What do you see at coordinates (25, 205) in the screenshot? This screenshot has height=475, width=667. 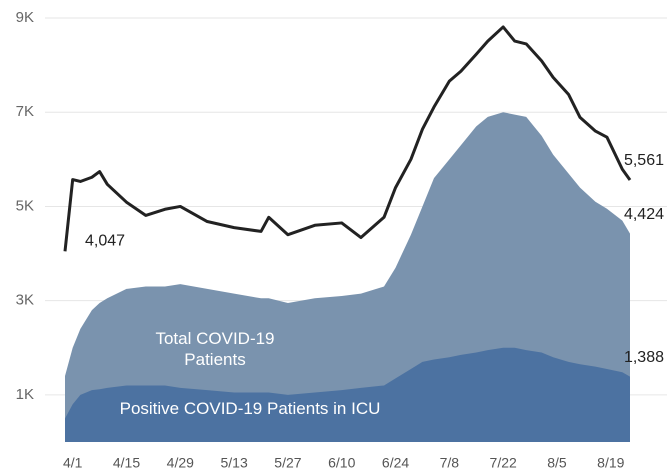 I see `y-tick-label: 5K` at bounding box center [25, 205].